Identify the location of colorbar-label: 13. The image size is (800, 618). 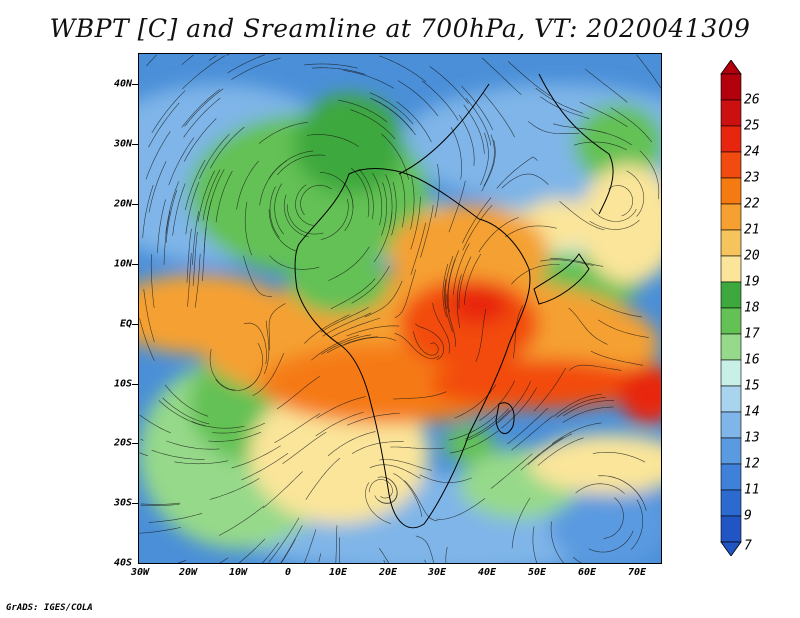
(752, 438).